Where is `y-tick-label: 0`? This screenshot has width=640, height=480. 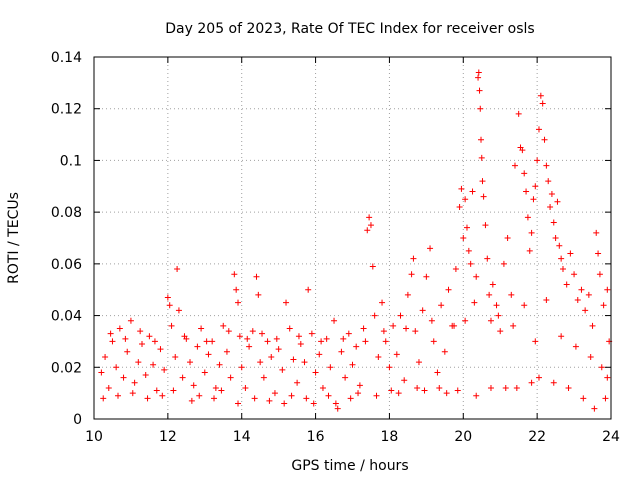 y-tick-label: 0 is located at coordinates (77, 420).